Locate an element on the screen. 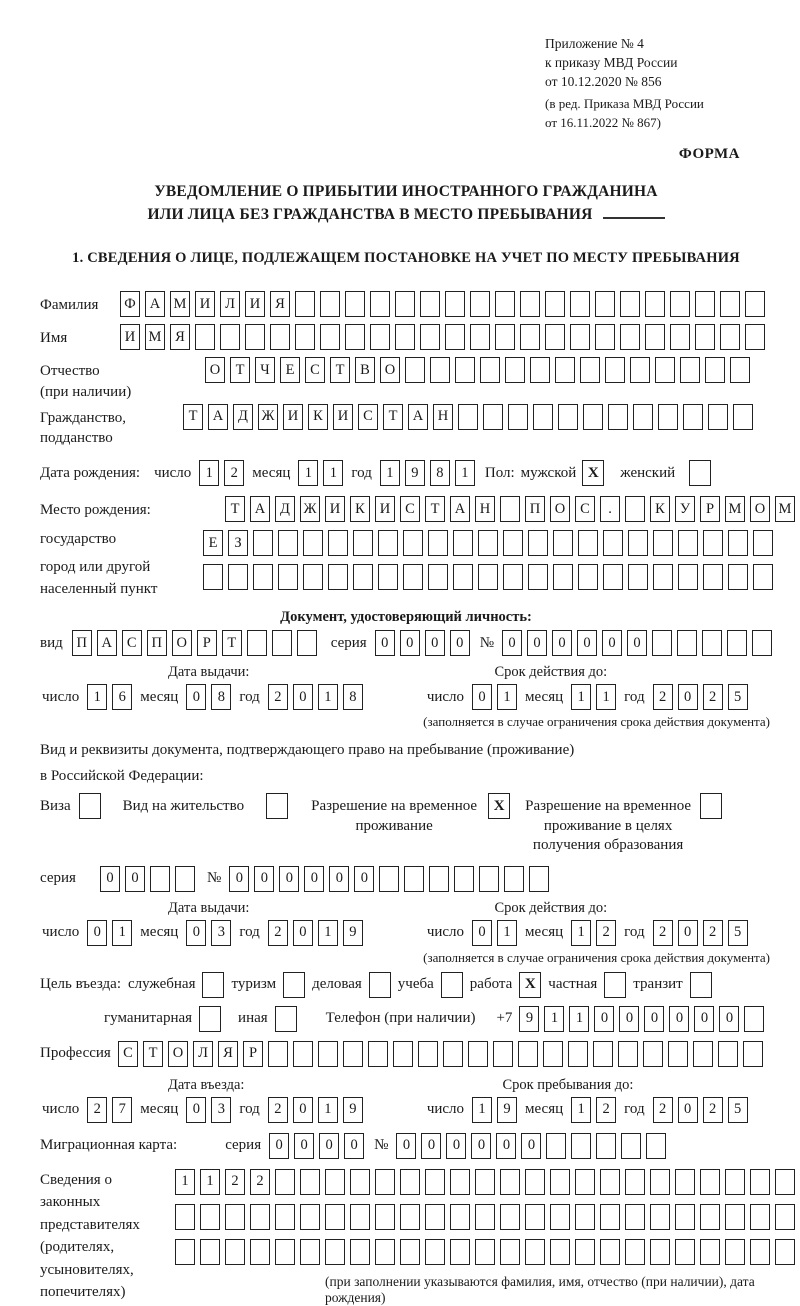  char-box: . is located at coordinates (610, 509).